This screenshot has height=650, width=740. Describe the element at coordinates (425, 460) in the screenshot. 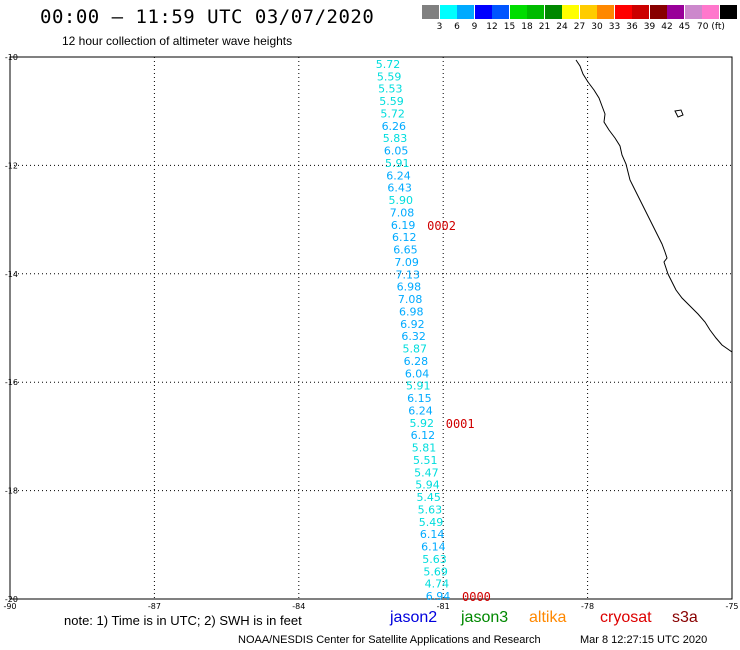

I see `swh-label: 5.51` at that location.